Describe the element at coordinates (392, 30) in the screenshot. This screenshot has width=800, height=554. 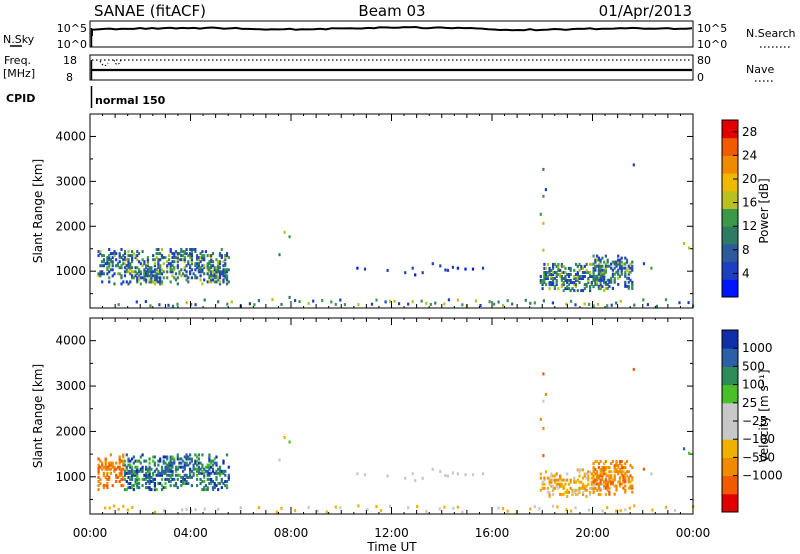
I see `nsky-trace` at that location.